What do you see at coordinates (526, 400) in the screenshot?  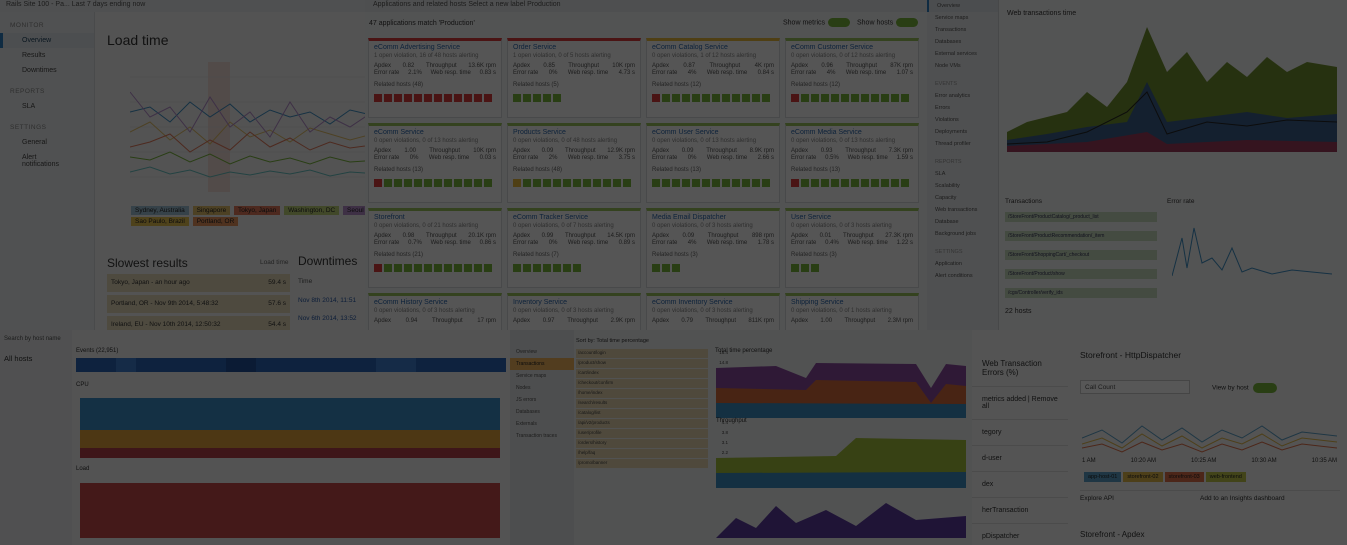 I see `sidebar-item: JS errors` at bounding box center [526, 400].